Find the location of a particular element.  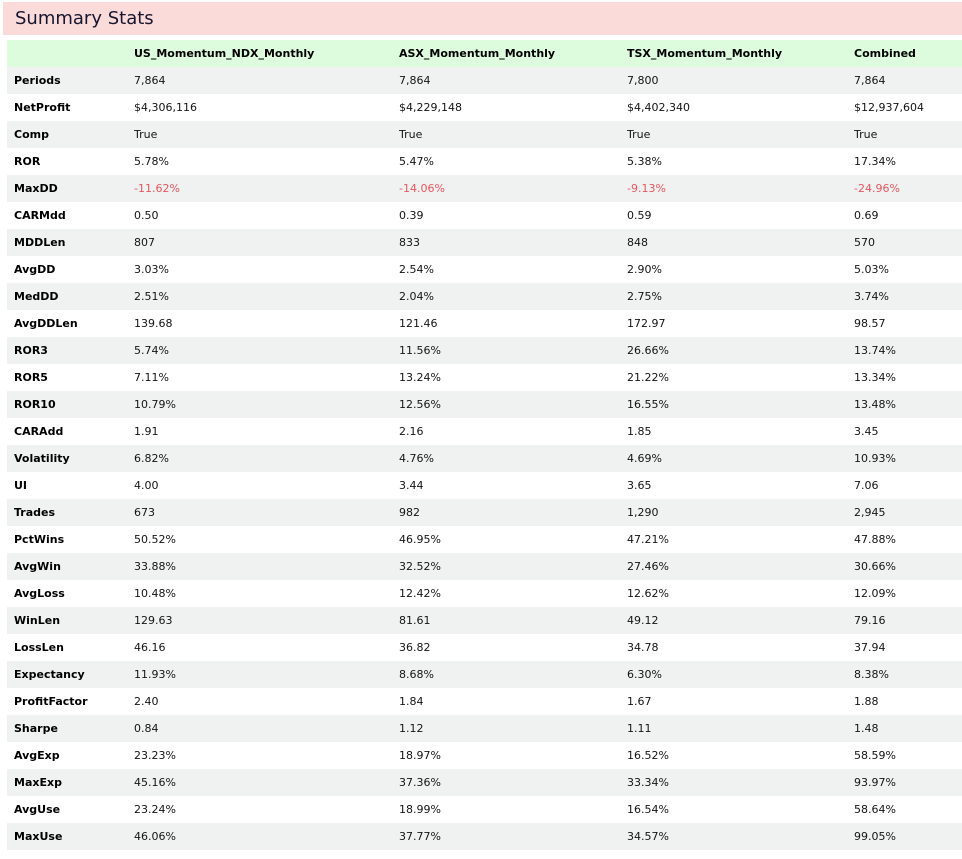

metric-value: 1,290 is located at coordinates (740, 512).